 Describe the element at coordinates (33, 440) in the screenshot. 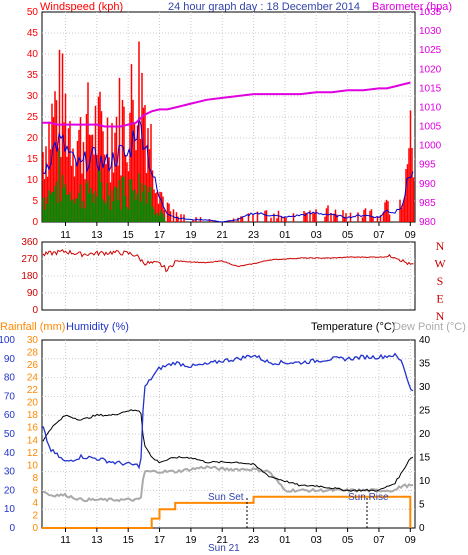

I see `rainfall-tick-label: 14` at that location.